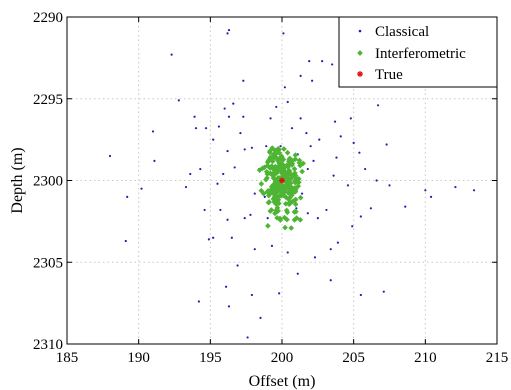 Image resolution: width=511 pixels, height=390 pixels. What do you see at coordinates (48, 100) in the screenshot?
I see `y-tick-label: 2295` at bounding box center [48, 100].